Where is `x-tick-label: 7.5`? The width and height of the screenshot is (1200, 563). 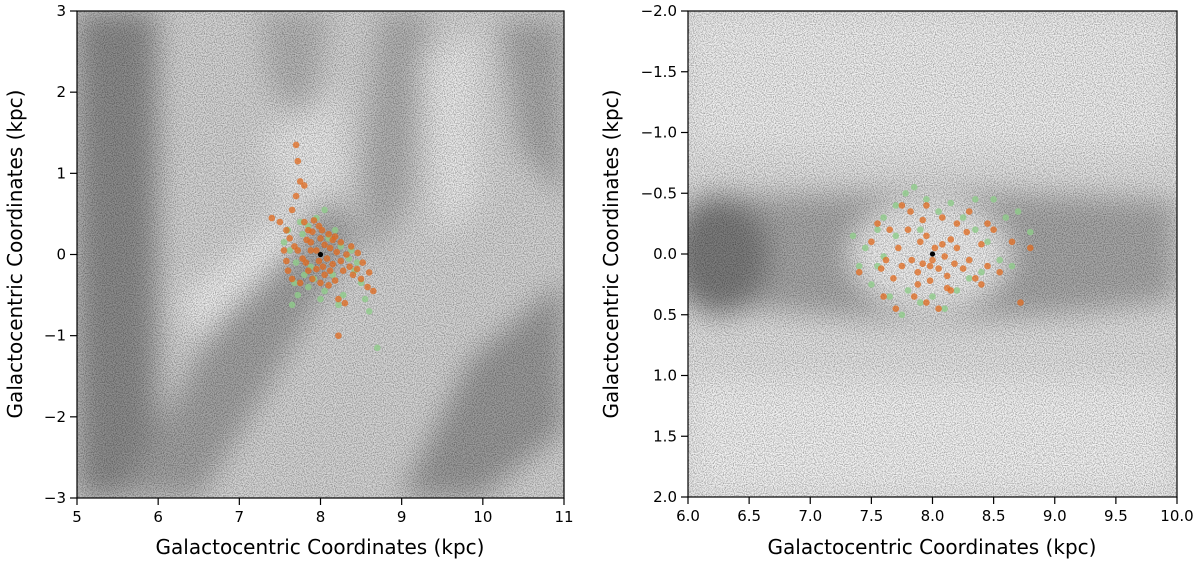 x-tick-label: 7.5 is located at coordinates (871, 516).